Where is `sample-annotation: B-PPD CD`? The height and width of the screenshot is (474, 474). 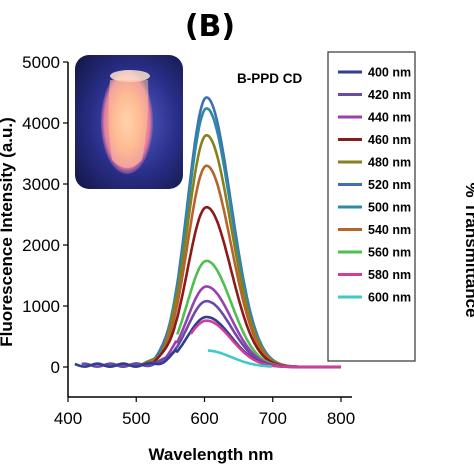 sample-annotation: B-PPD CD is located at coordinates (270, 78).